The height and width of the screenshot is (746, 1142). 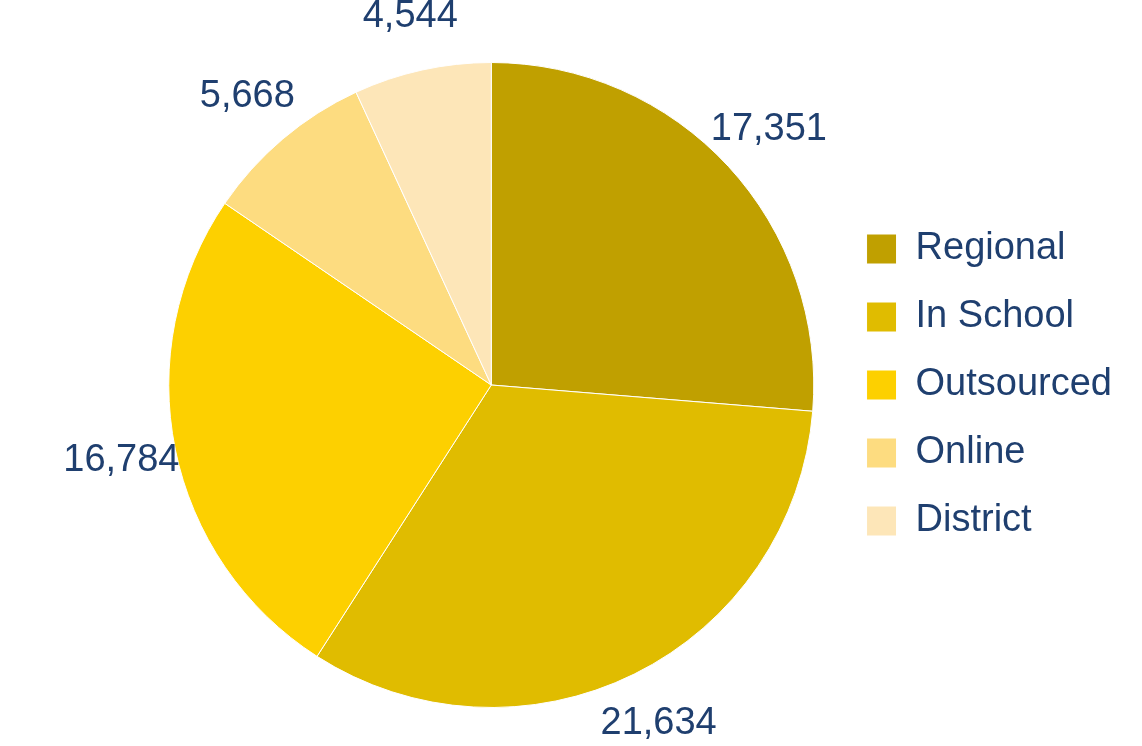 What do you see at coordinates (1014, 382) in the screenshot?
I see `legend-label: Outsourced` at bounding box center [1014, 382].